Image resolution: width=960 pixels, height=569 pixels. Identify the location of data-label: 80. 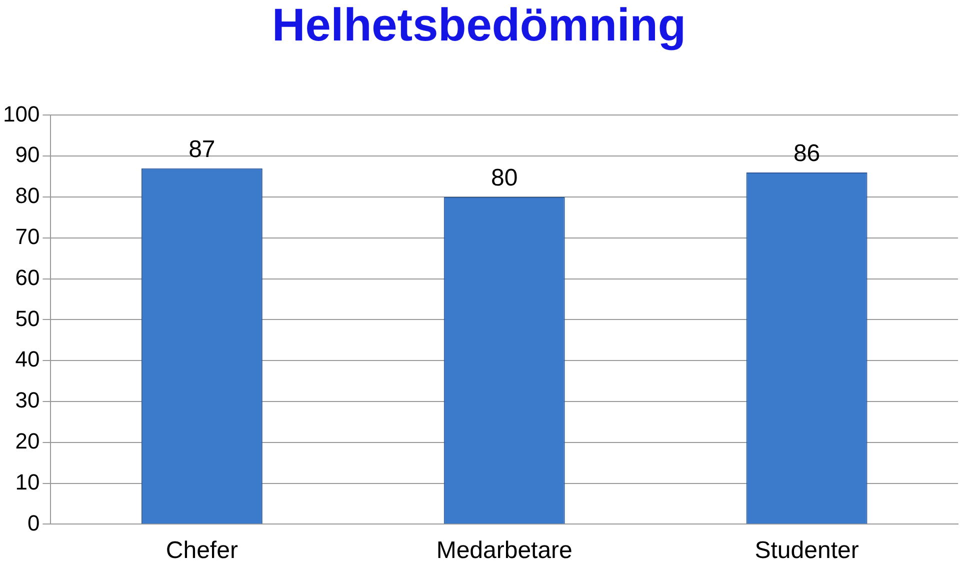
(504, 178).